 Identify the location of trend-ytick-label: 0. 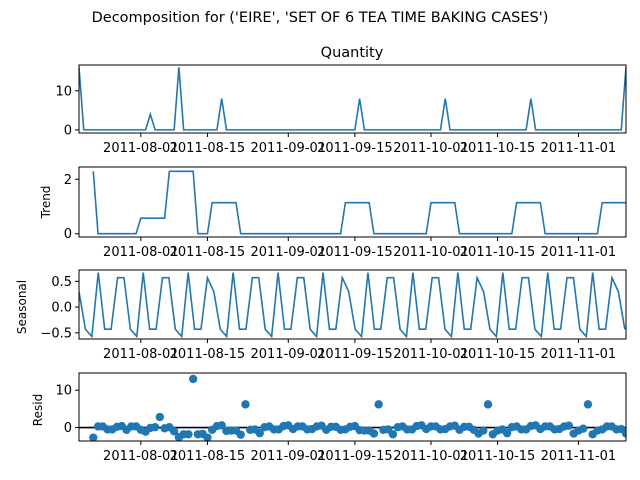
(68, 234).